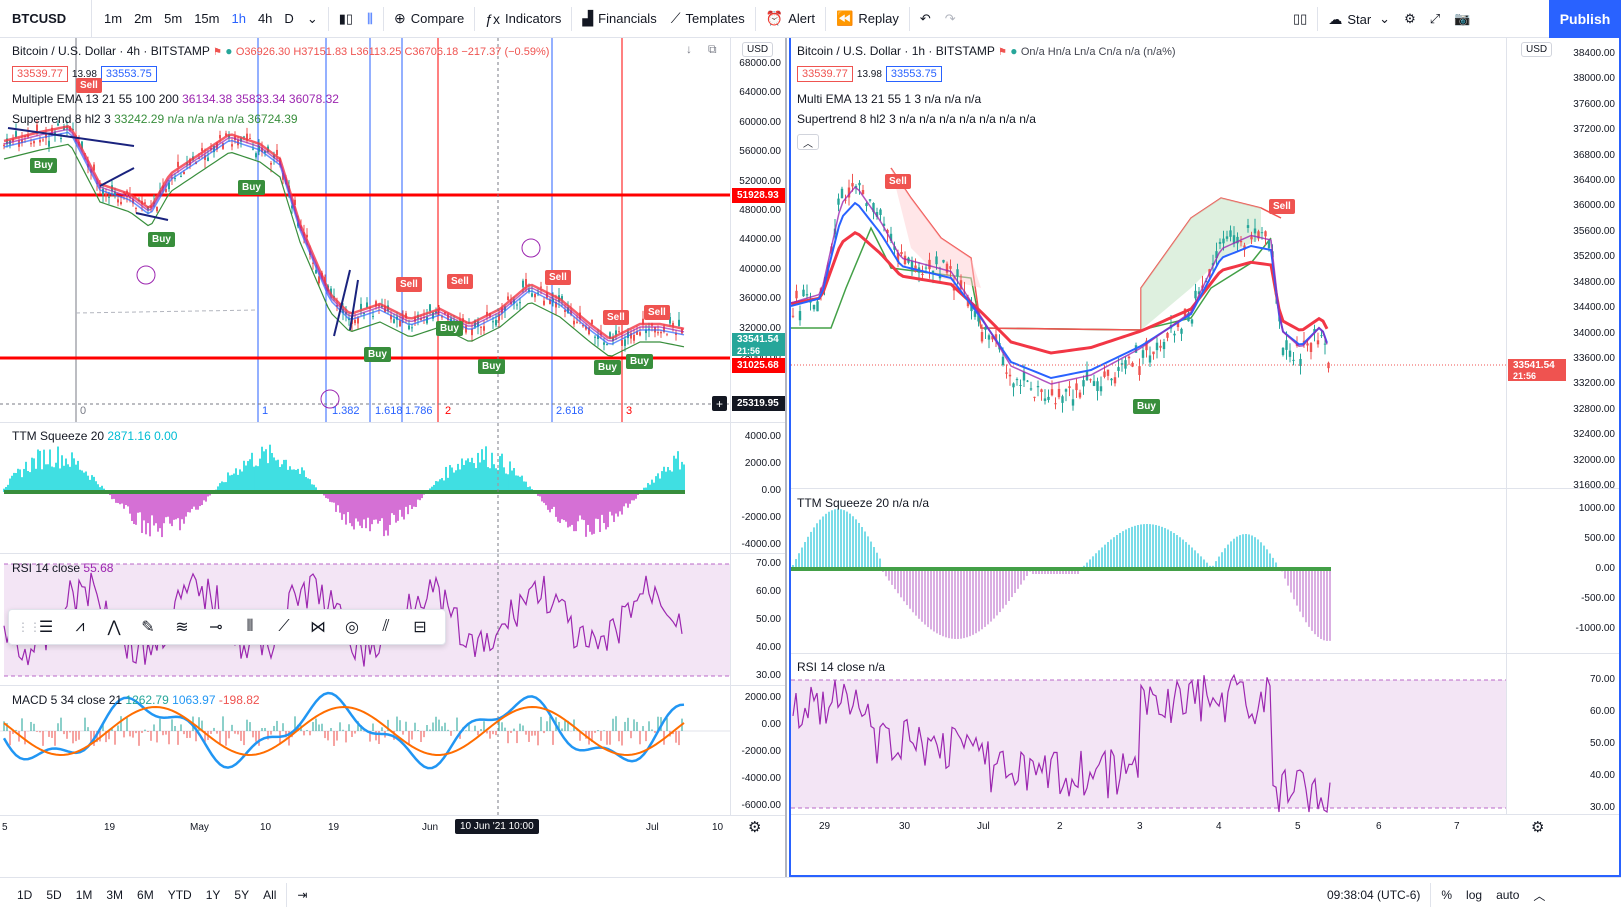  What do you see at coordinates (1538, 827) in the screenshot?
I see `right-axis-settings-gear-icon: ⚙` at bounding box center [1538, 827].